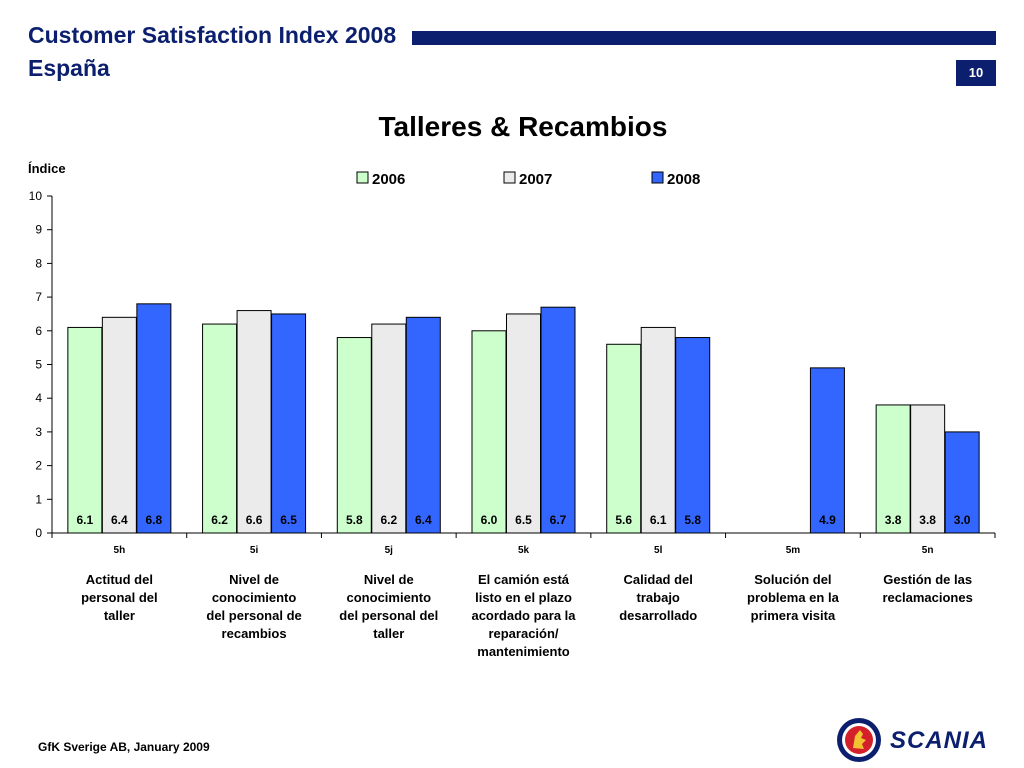 Image resolution: width=1024 pixels, height=768 pixels. What do you see at coordinates (119, 597) in the screenshot?
I see `category-description: personal del` at bounding box center [119, 597].